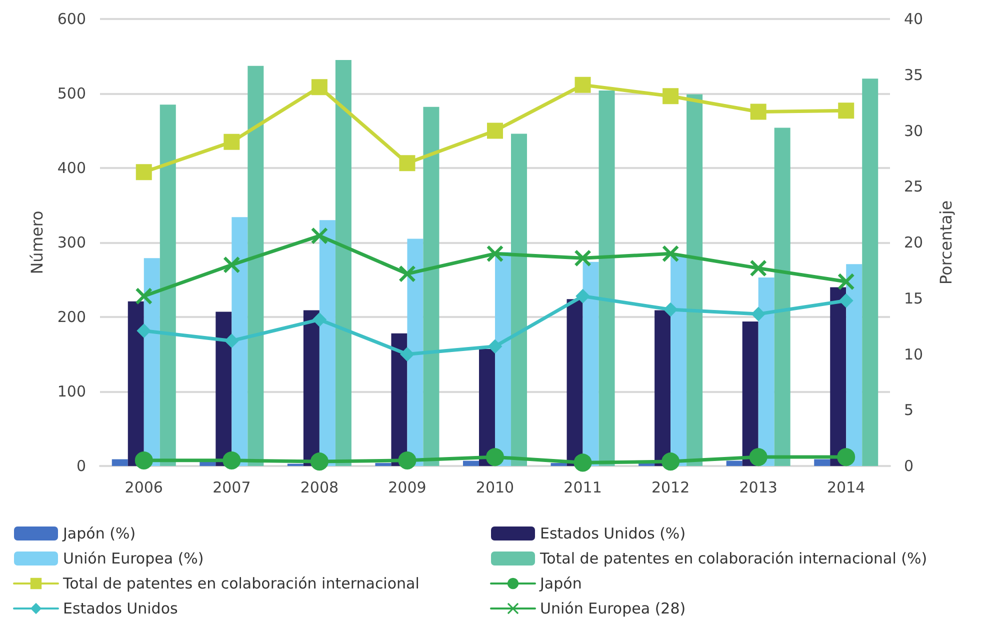 The width and height of the screenshot is (983, 625). What do you see at coordinates (914, 19) in the screenshot?
I see `y2-tick-label: 40` at bounding box center [914, 19].